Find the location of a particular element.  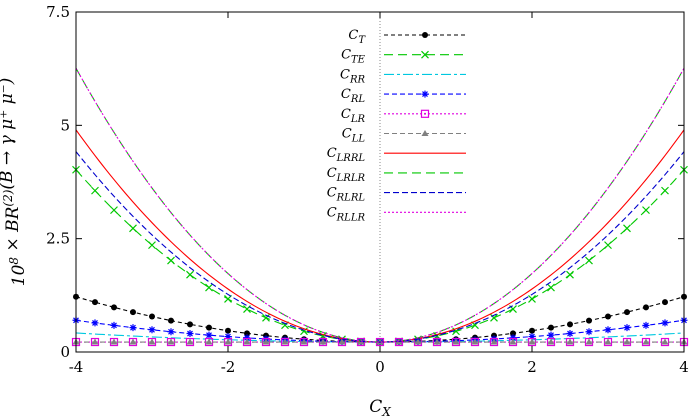

y-tick-label: 2.5 is located at coordinates (58, 239).